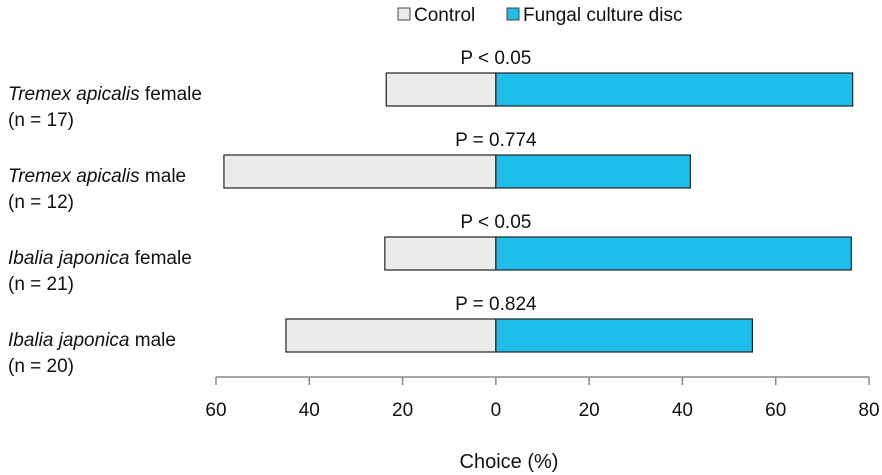  What do you see at coordinates (509, 462) in the screenshot?
I see `x-axis-label: Choice (%)` at bounding box center [509, 462].